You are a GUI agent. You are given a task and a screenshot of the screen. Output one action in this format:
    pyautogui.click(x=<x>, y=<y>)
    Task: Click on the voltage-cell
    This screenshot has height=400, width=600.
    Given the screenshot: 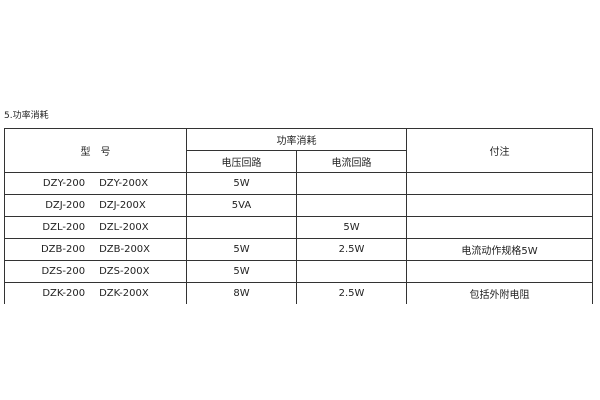 What is the action you would take?
    pyautogui.click(x=241, y=227)
    